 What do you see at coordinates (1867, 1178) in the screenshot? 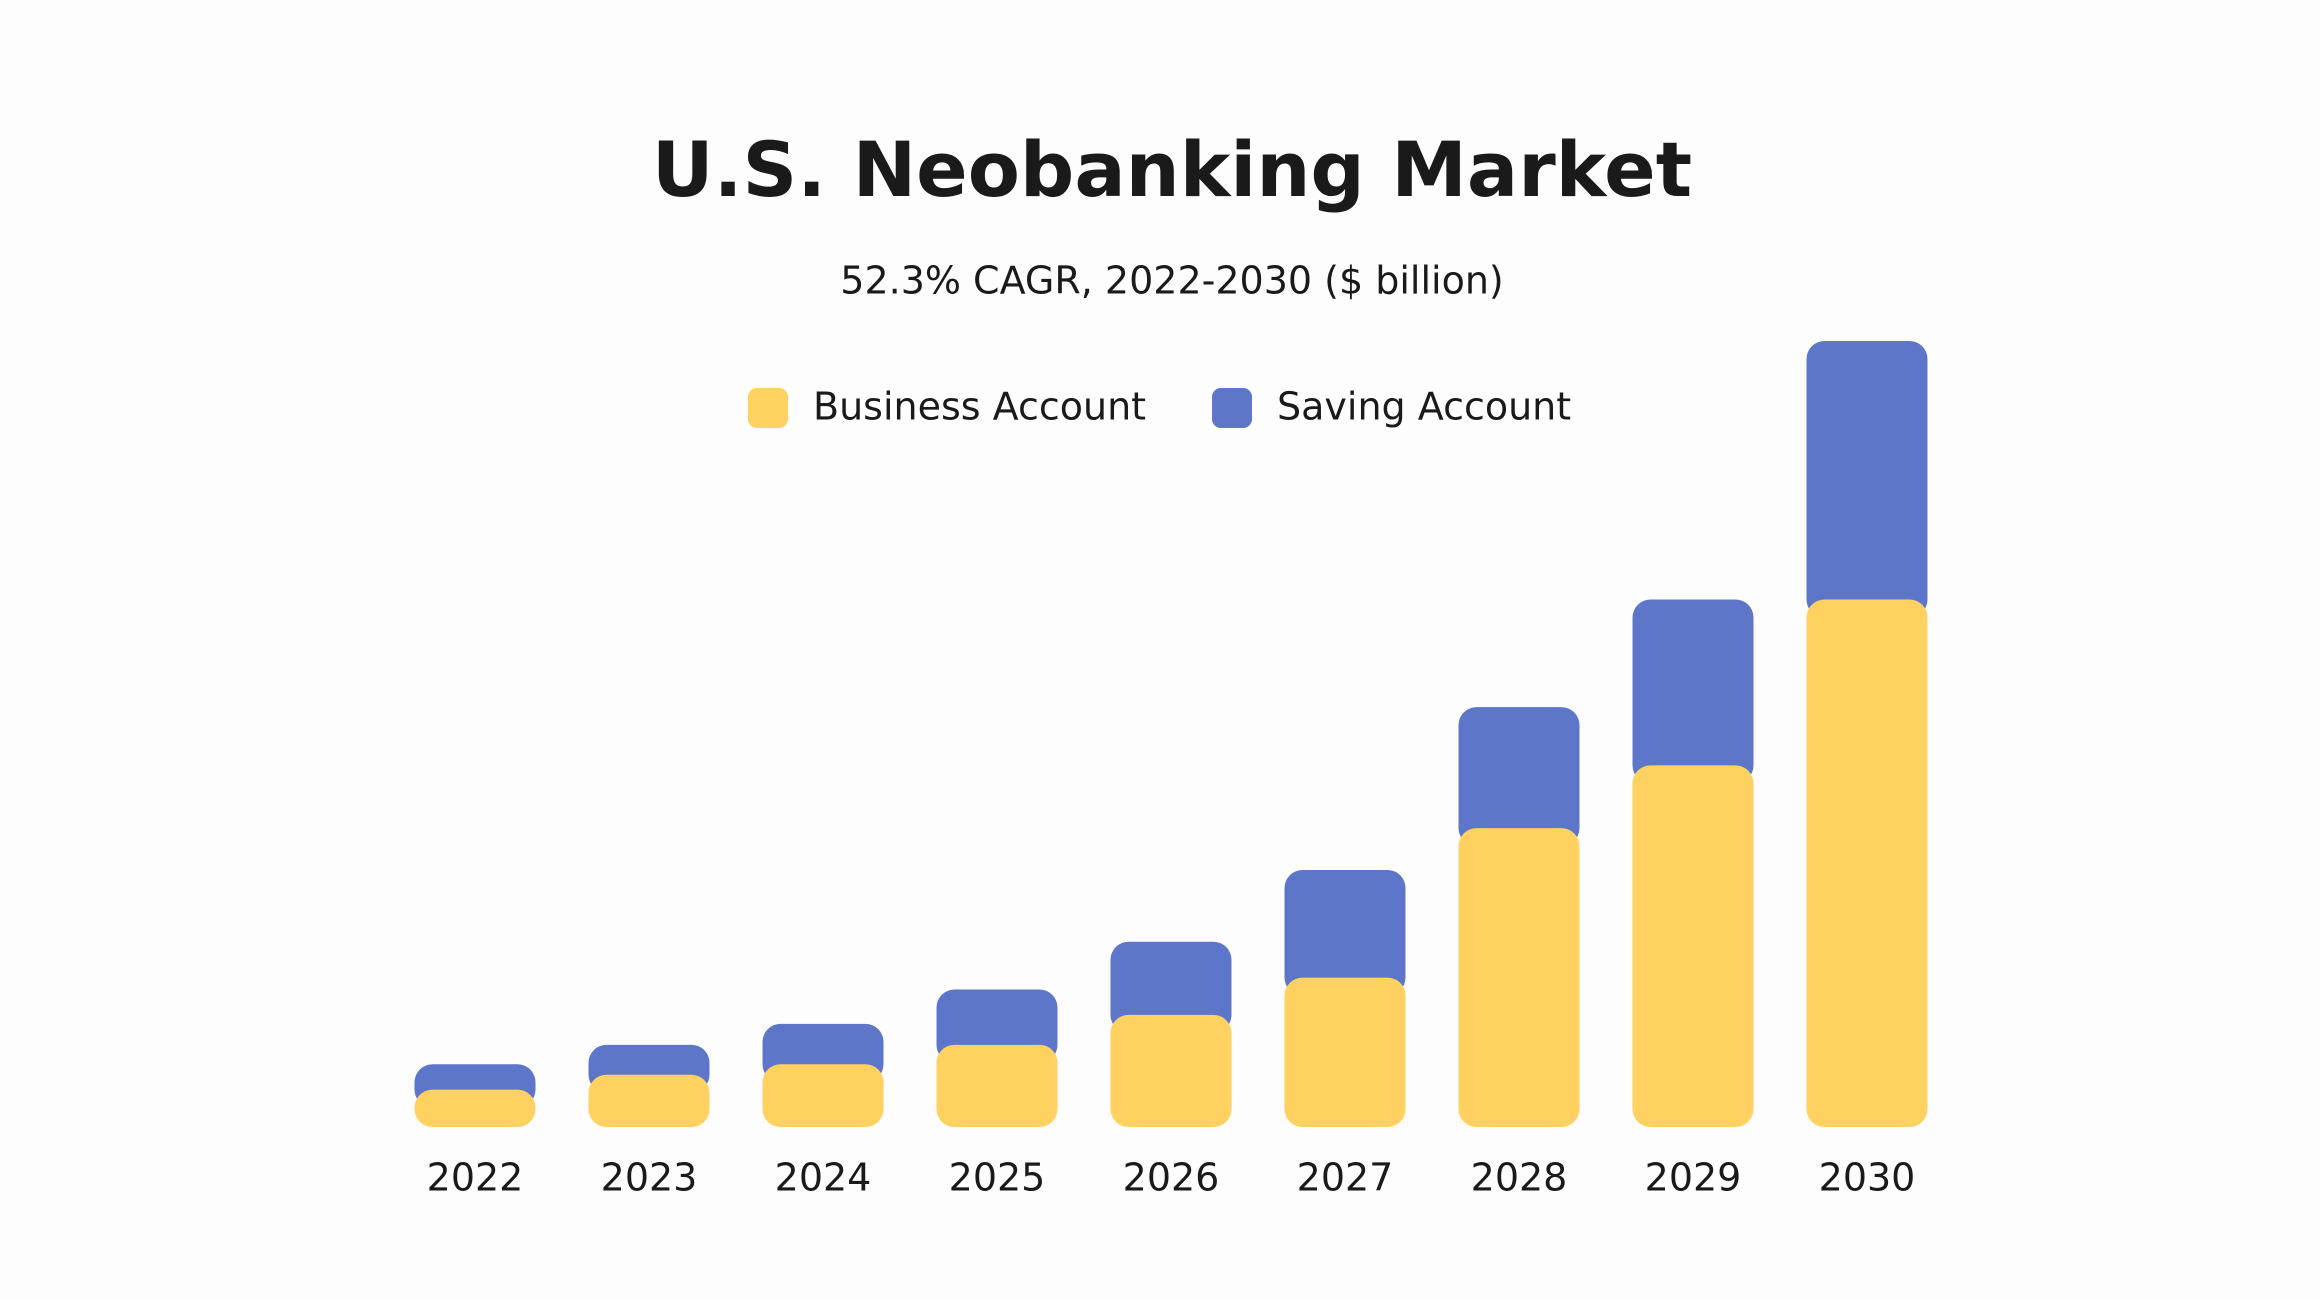
I see `x-tick-label: 2030` at bounding box center [1867, 1178].